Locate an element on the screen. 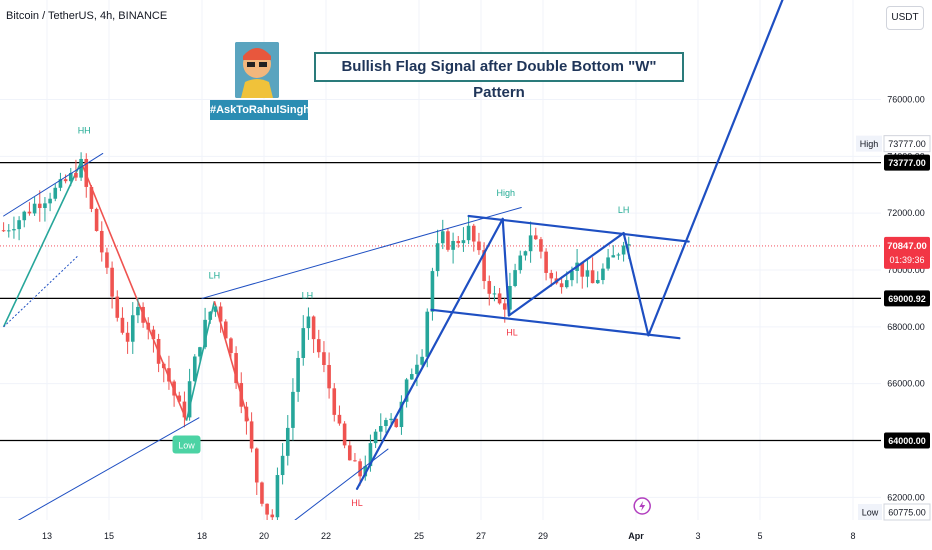  price-tick-label: 72000.00 is located at coordinates (906, 213).